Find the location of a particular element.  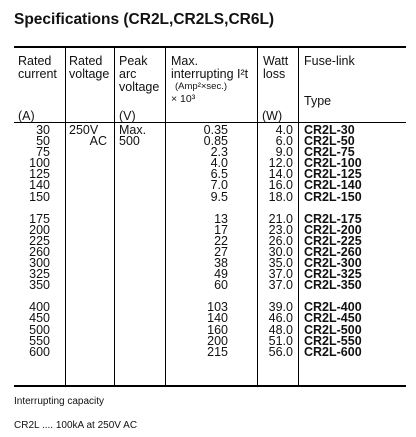

fuse-link-type-cell: CR2L-325 is located at coordinates (333, 274).